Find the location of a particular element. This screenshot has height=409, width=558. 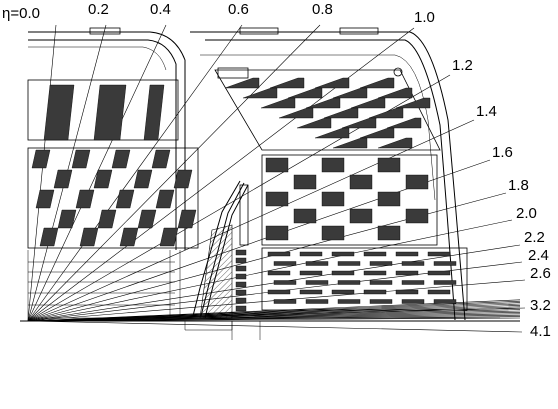

eta-label: η=0.0 is located at coordinates (21, 13).